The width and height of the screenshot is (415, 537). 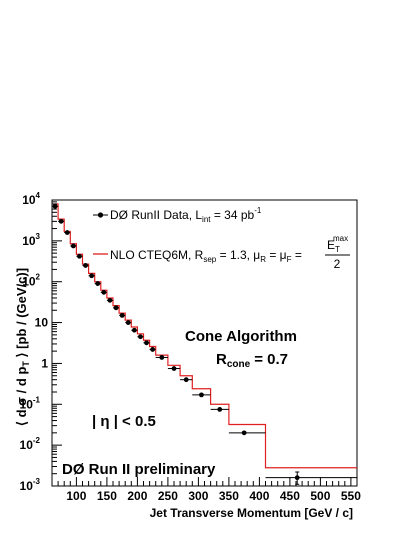 I want to click on x-tick-label: 300, so click(x=198, y=496).